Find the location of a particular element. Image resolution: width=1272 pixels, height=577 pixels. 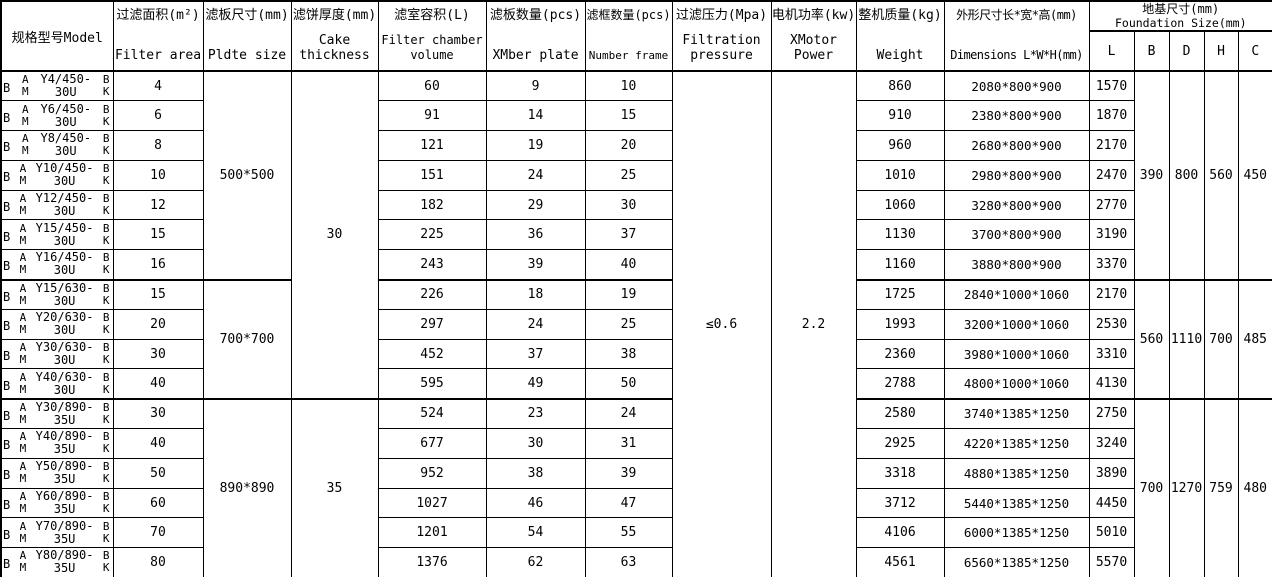

cell-foundation-c: 450 is located at coordinates (1254, 175).